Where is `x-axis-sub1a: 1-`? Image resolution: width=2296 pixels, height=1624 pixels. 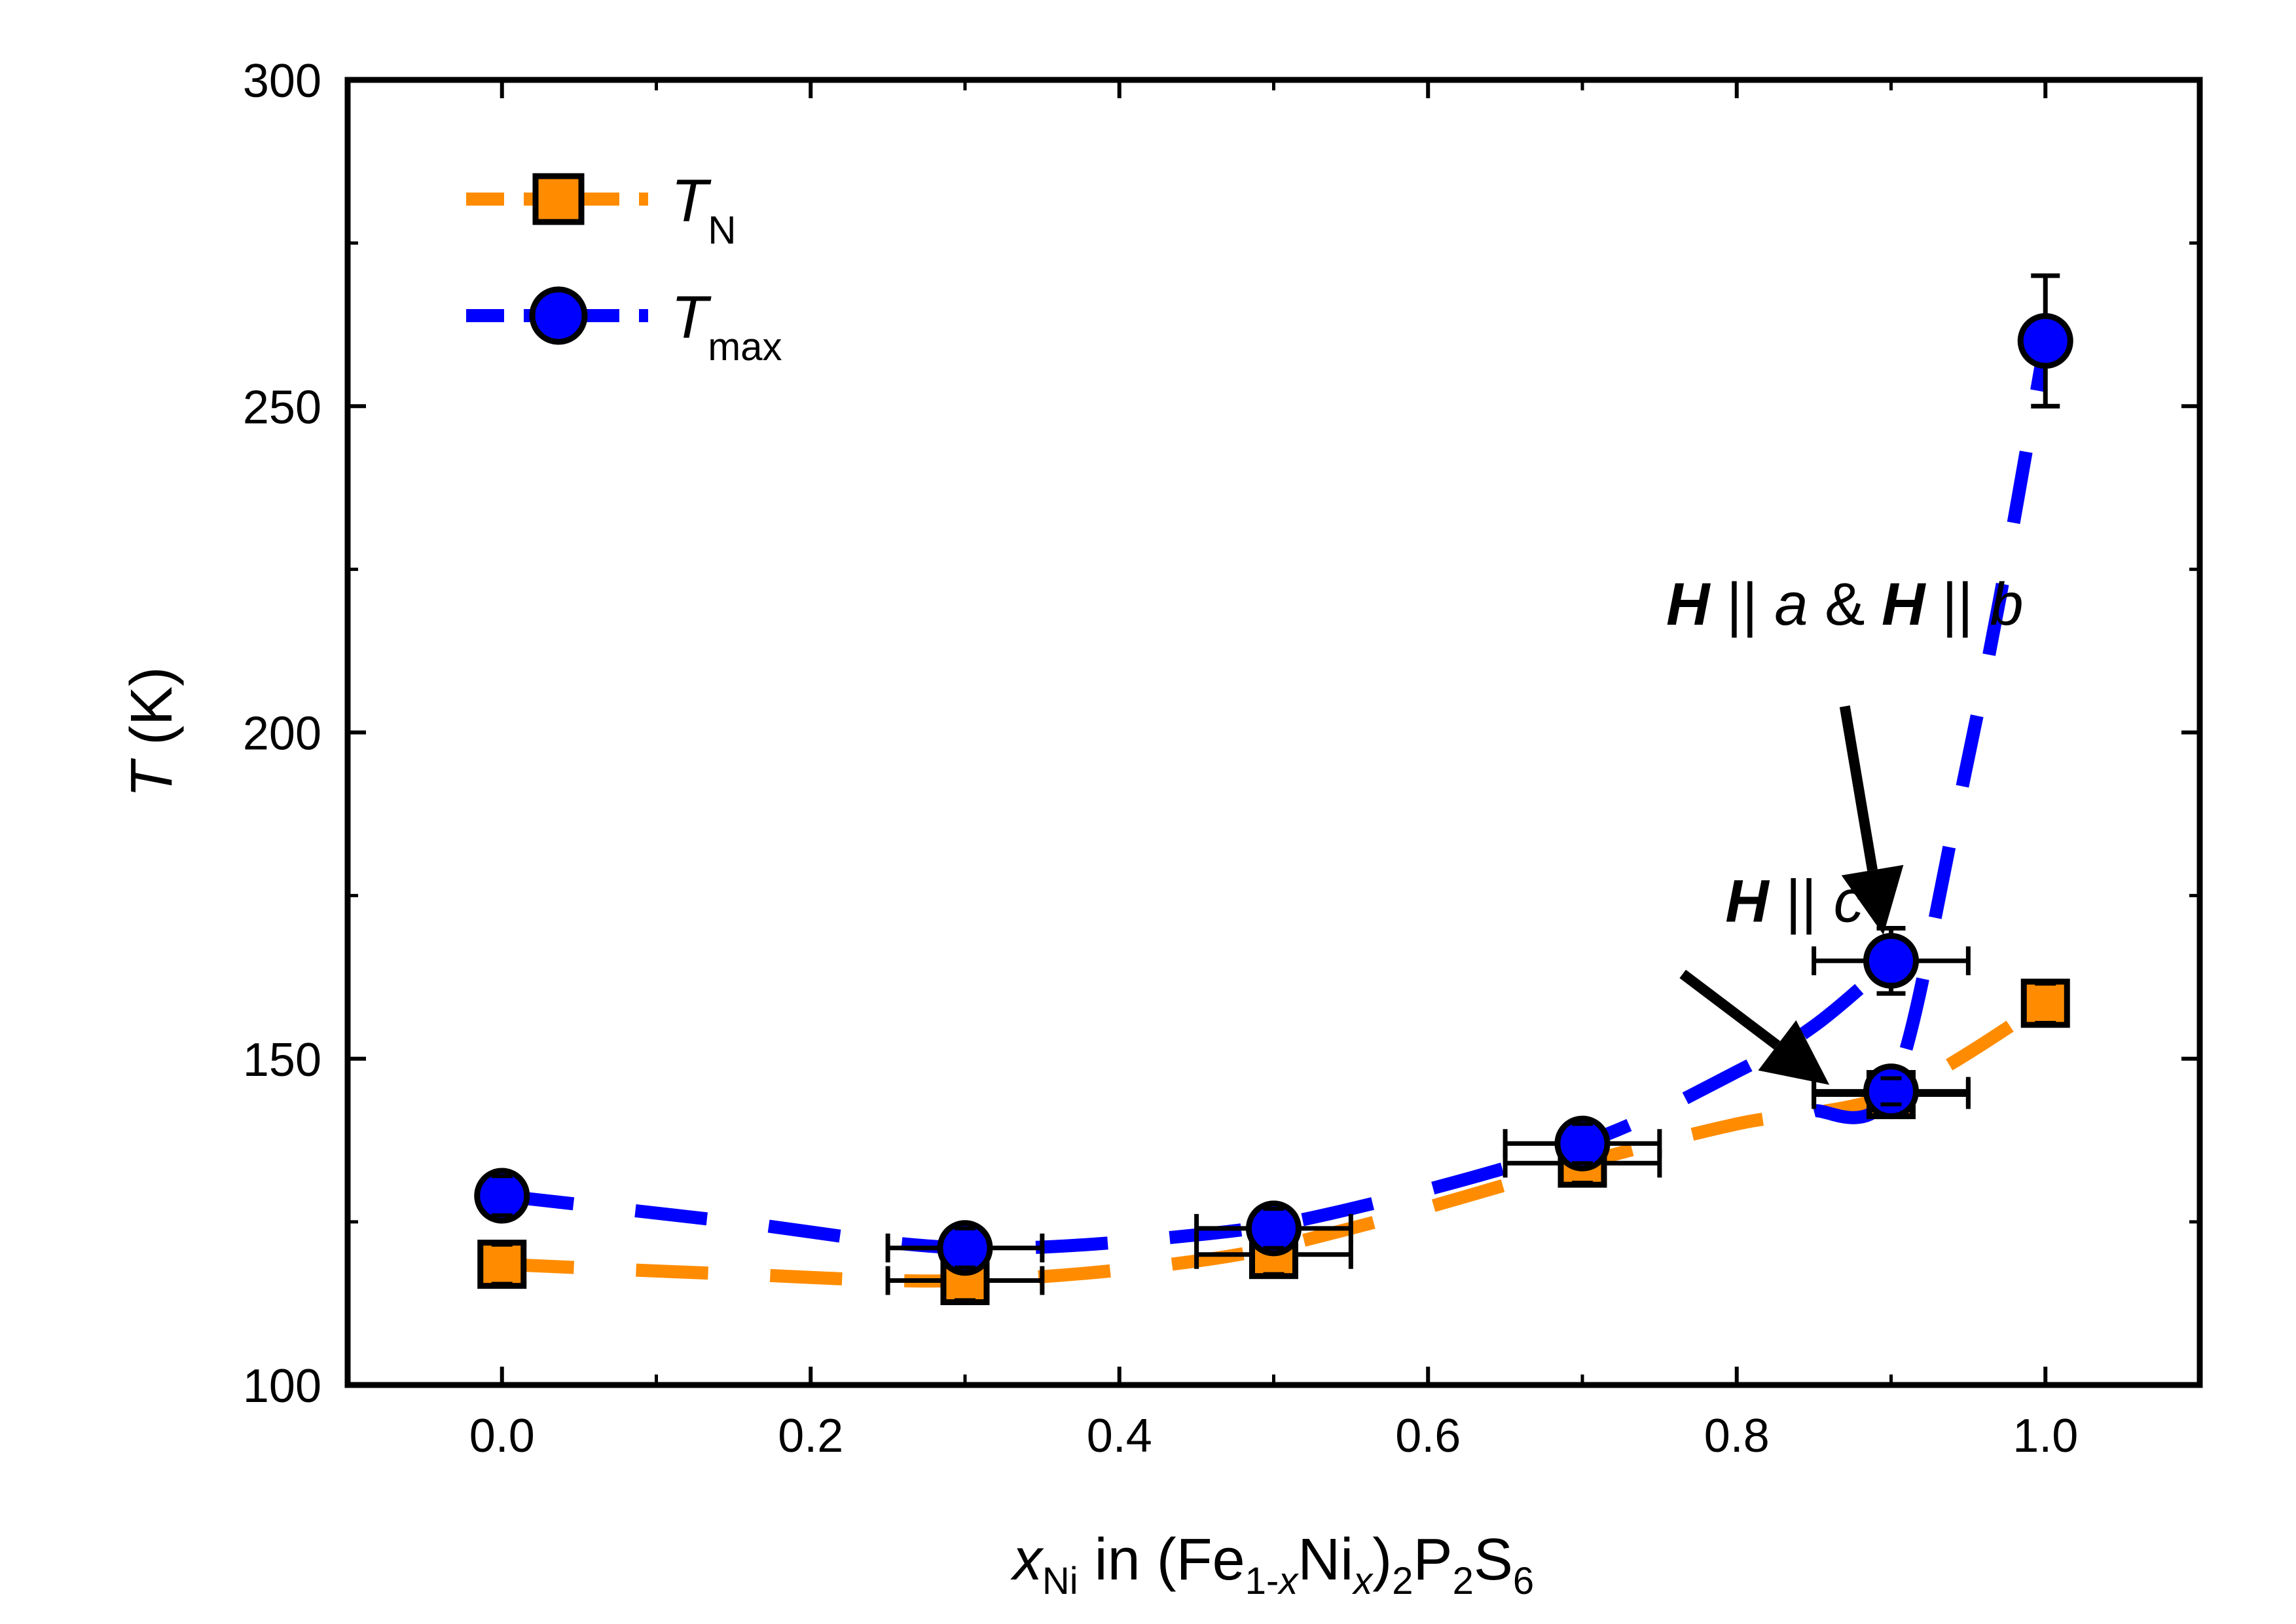 x-axis-sub1a: 1- is located at coordinates (1262, 1581).